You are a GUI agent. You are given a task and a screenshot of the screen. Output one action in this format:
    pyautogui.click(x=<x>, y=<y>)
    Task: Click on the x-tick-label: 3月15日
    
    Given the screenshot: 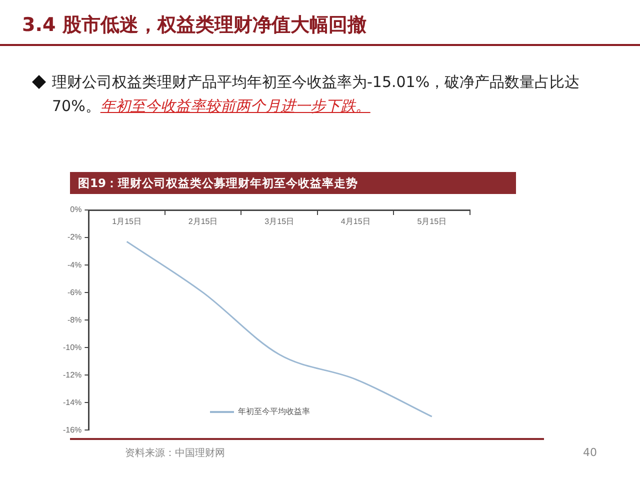 What is the action you would take?
    pyautogui.click(x=279, y=221)
    